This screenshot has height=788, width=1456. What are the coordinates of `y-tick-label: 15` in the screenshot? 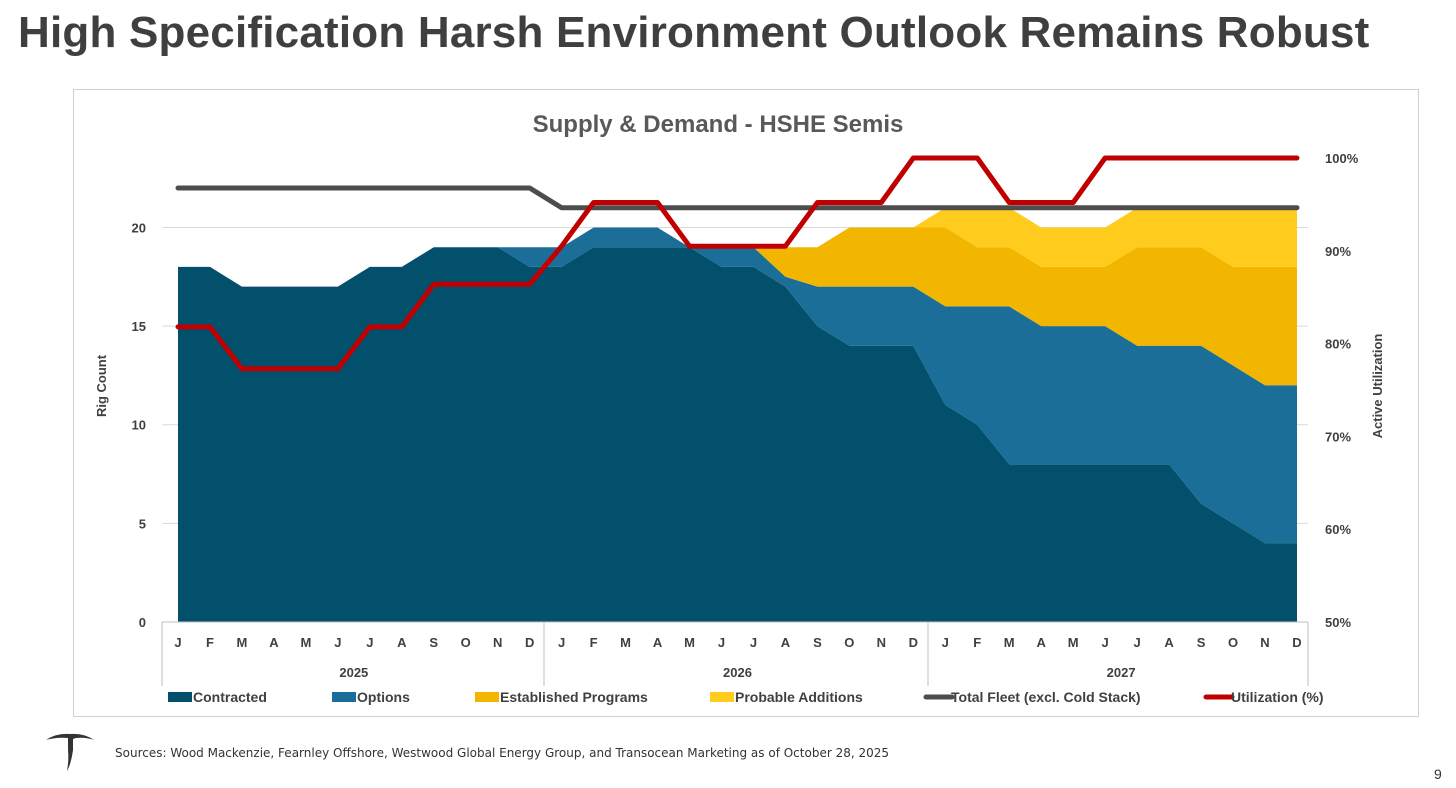 It's located at (139, 326).